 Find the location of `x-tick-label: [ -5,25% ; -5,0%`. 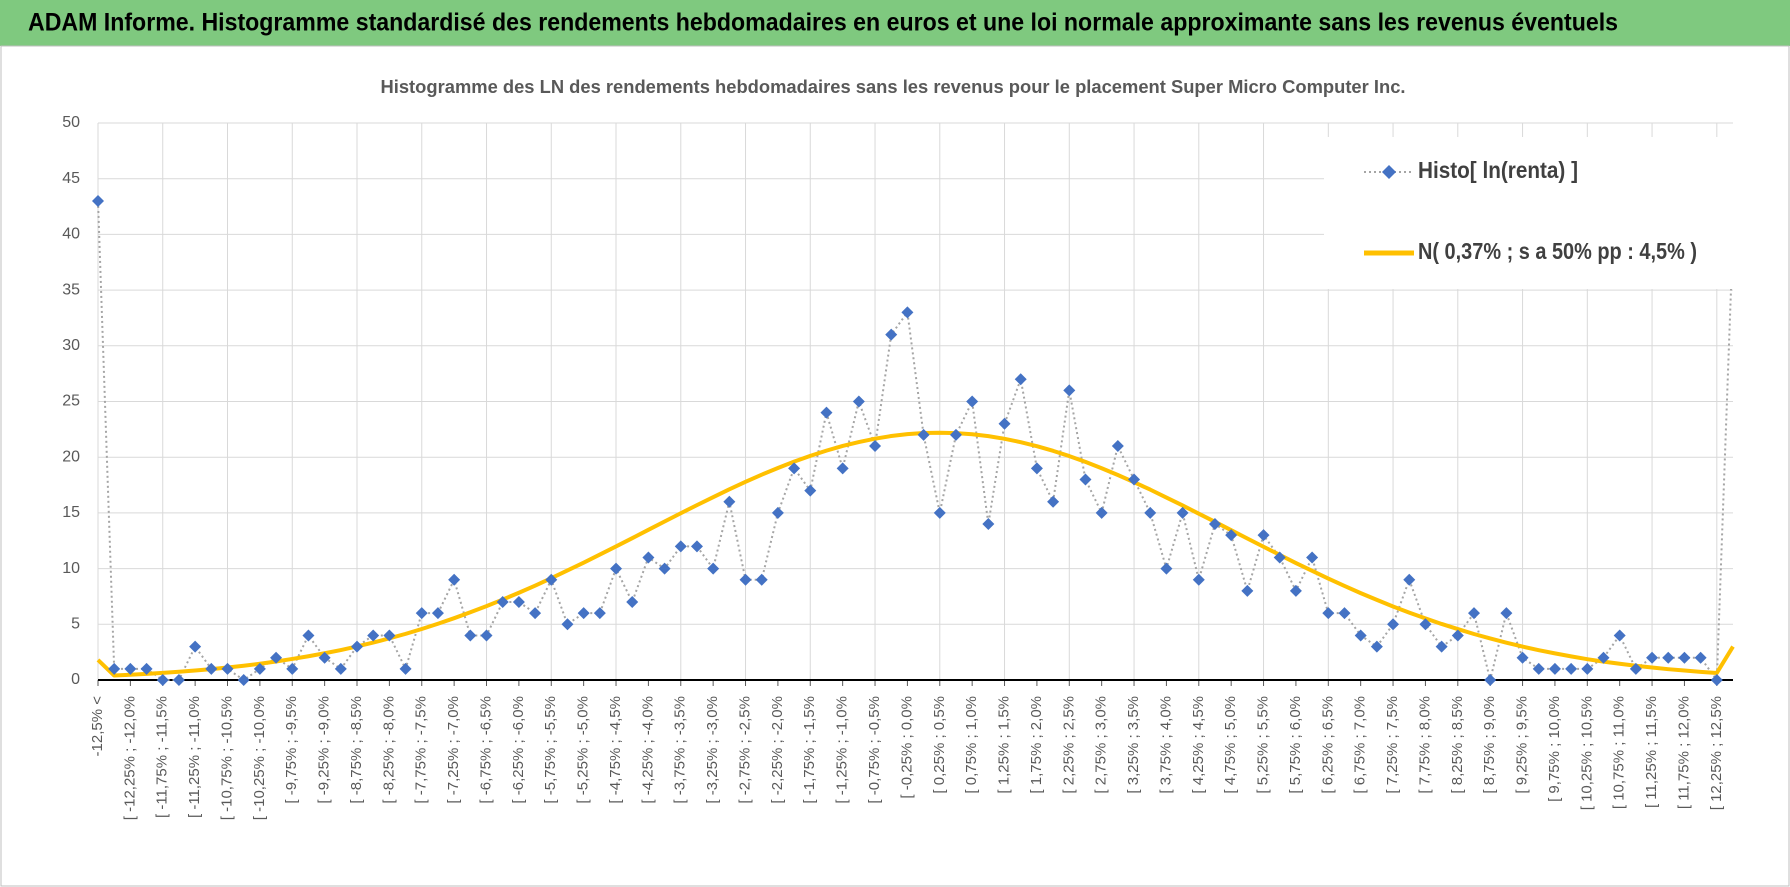

x-tick-label: [ -5,25% ; -5,0% is located at coordinates (583, 750).